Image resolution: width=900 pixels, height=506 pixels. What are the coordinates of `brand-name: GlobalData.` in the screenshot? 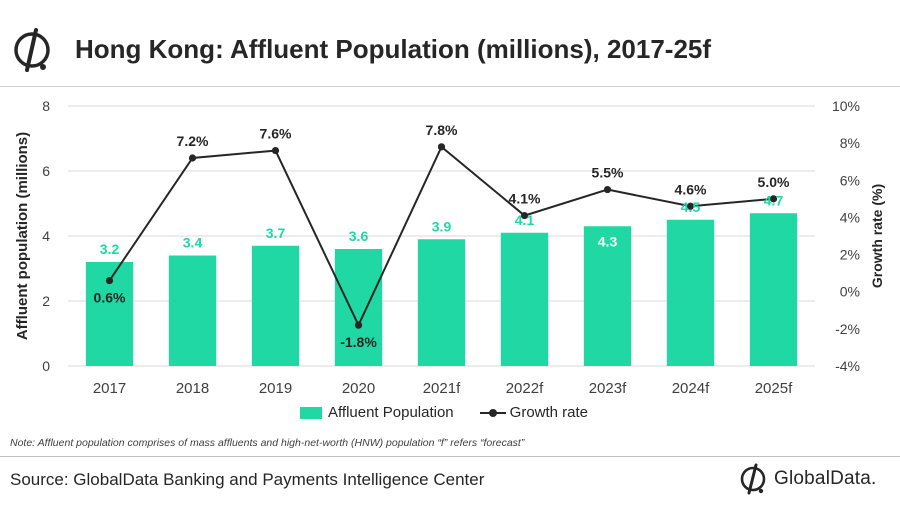 It's located at (825, 478).